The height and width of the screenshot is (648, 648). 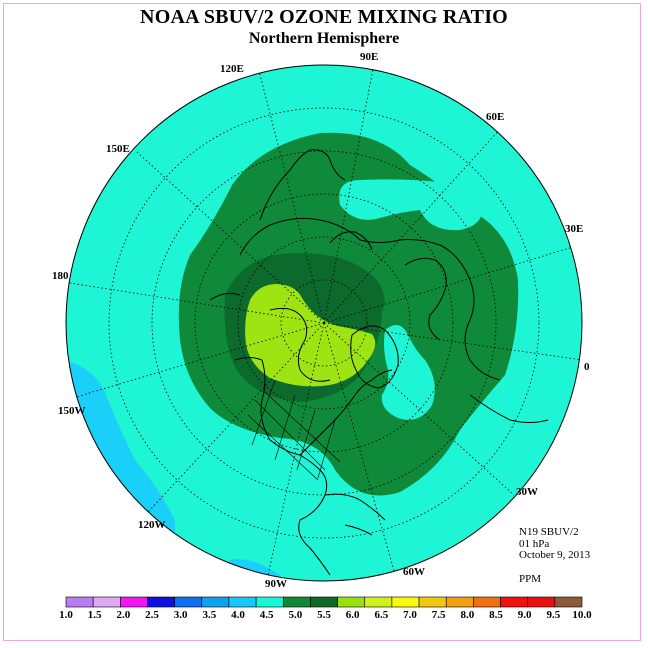 I want to click on lon-label-150w: 150W, so click(x=72, y=411).